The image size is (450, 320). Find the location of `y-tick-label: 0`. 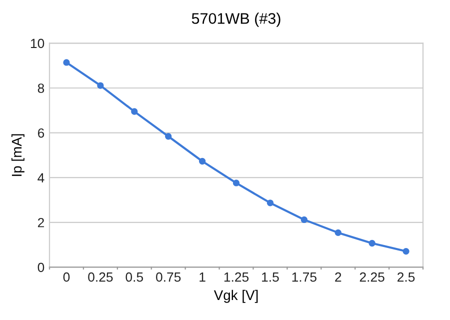

y-tick-label: 0 is located at coordinates (41, 267).